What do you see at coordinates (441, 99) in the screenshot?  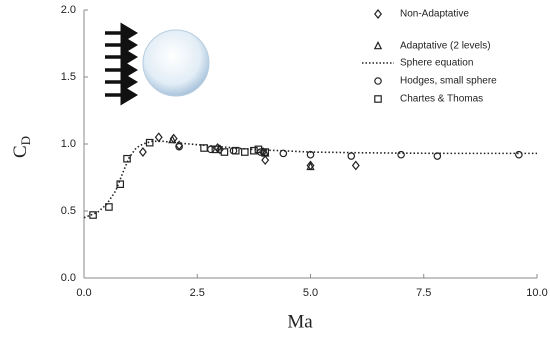 I see `legend-label: Chartes & Thomas` at bounding box center [441, 99].